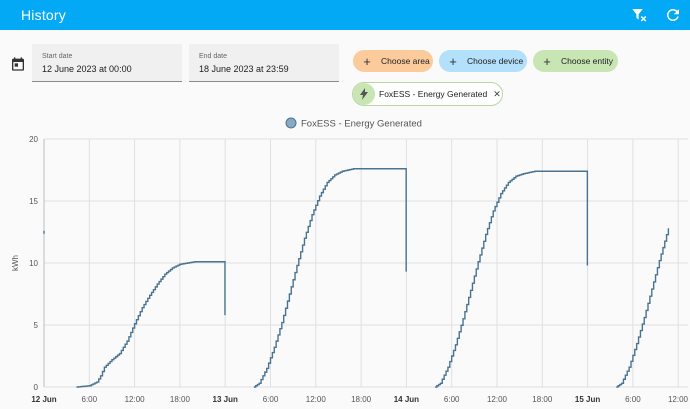 This screenshot has height=409, width=690. What do you see at coordinates (497, 93) in the screenshot?
I see `remove-entity-icon: ✕` at bounding box center [497, 93].